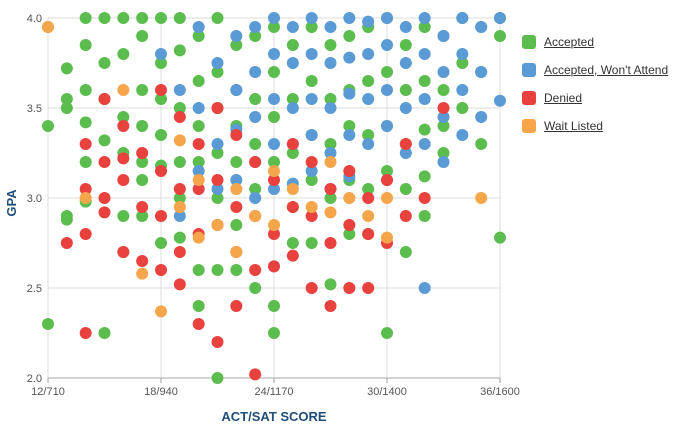  I want to click on legend-item-denied: Denied, so click(600, 98).